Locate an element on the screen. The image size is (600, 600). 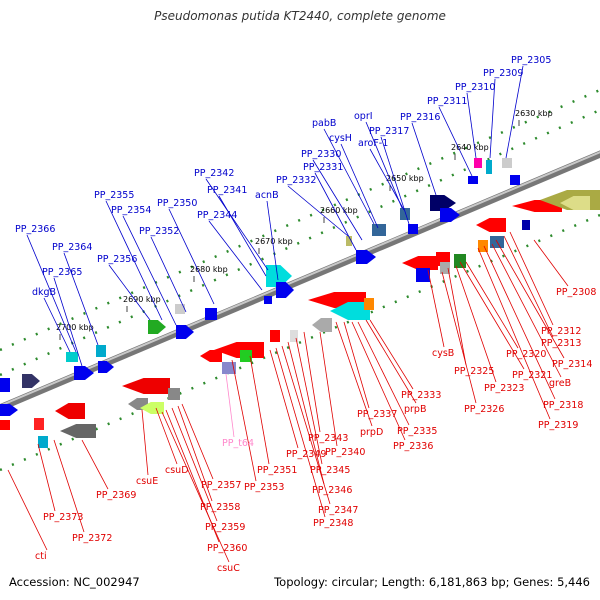
forward-gene-label: PP_2356 is located at coordinates (117, 259).